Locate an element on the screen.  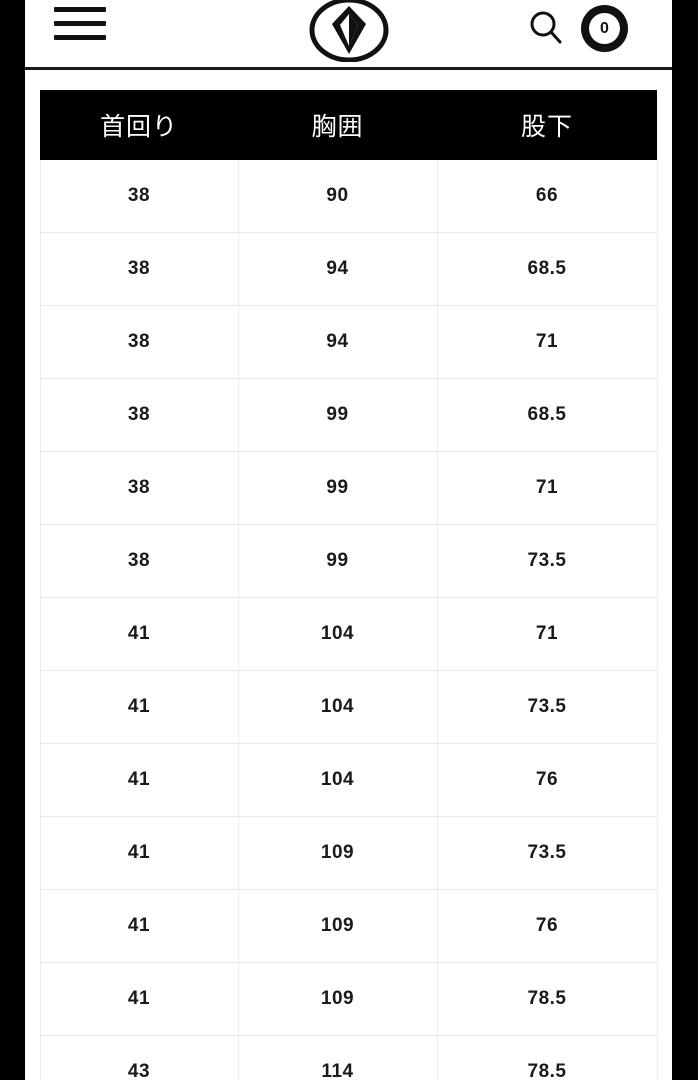
cart-count: 0 is located at coordinates (604, 28).